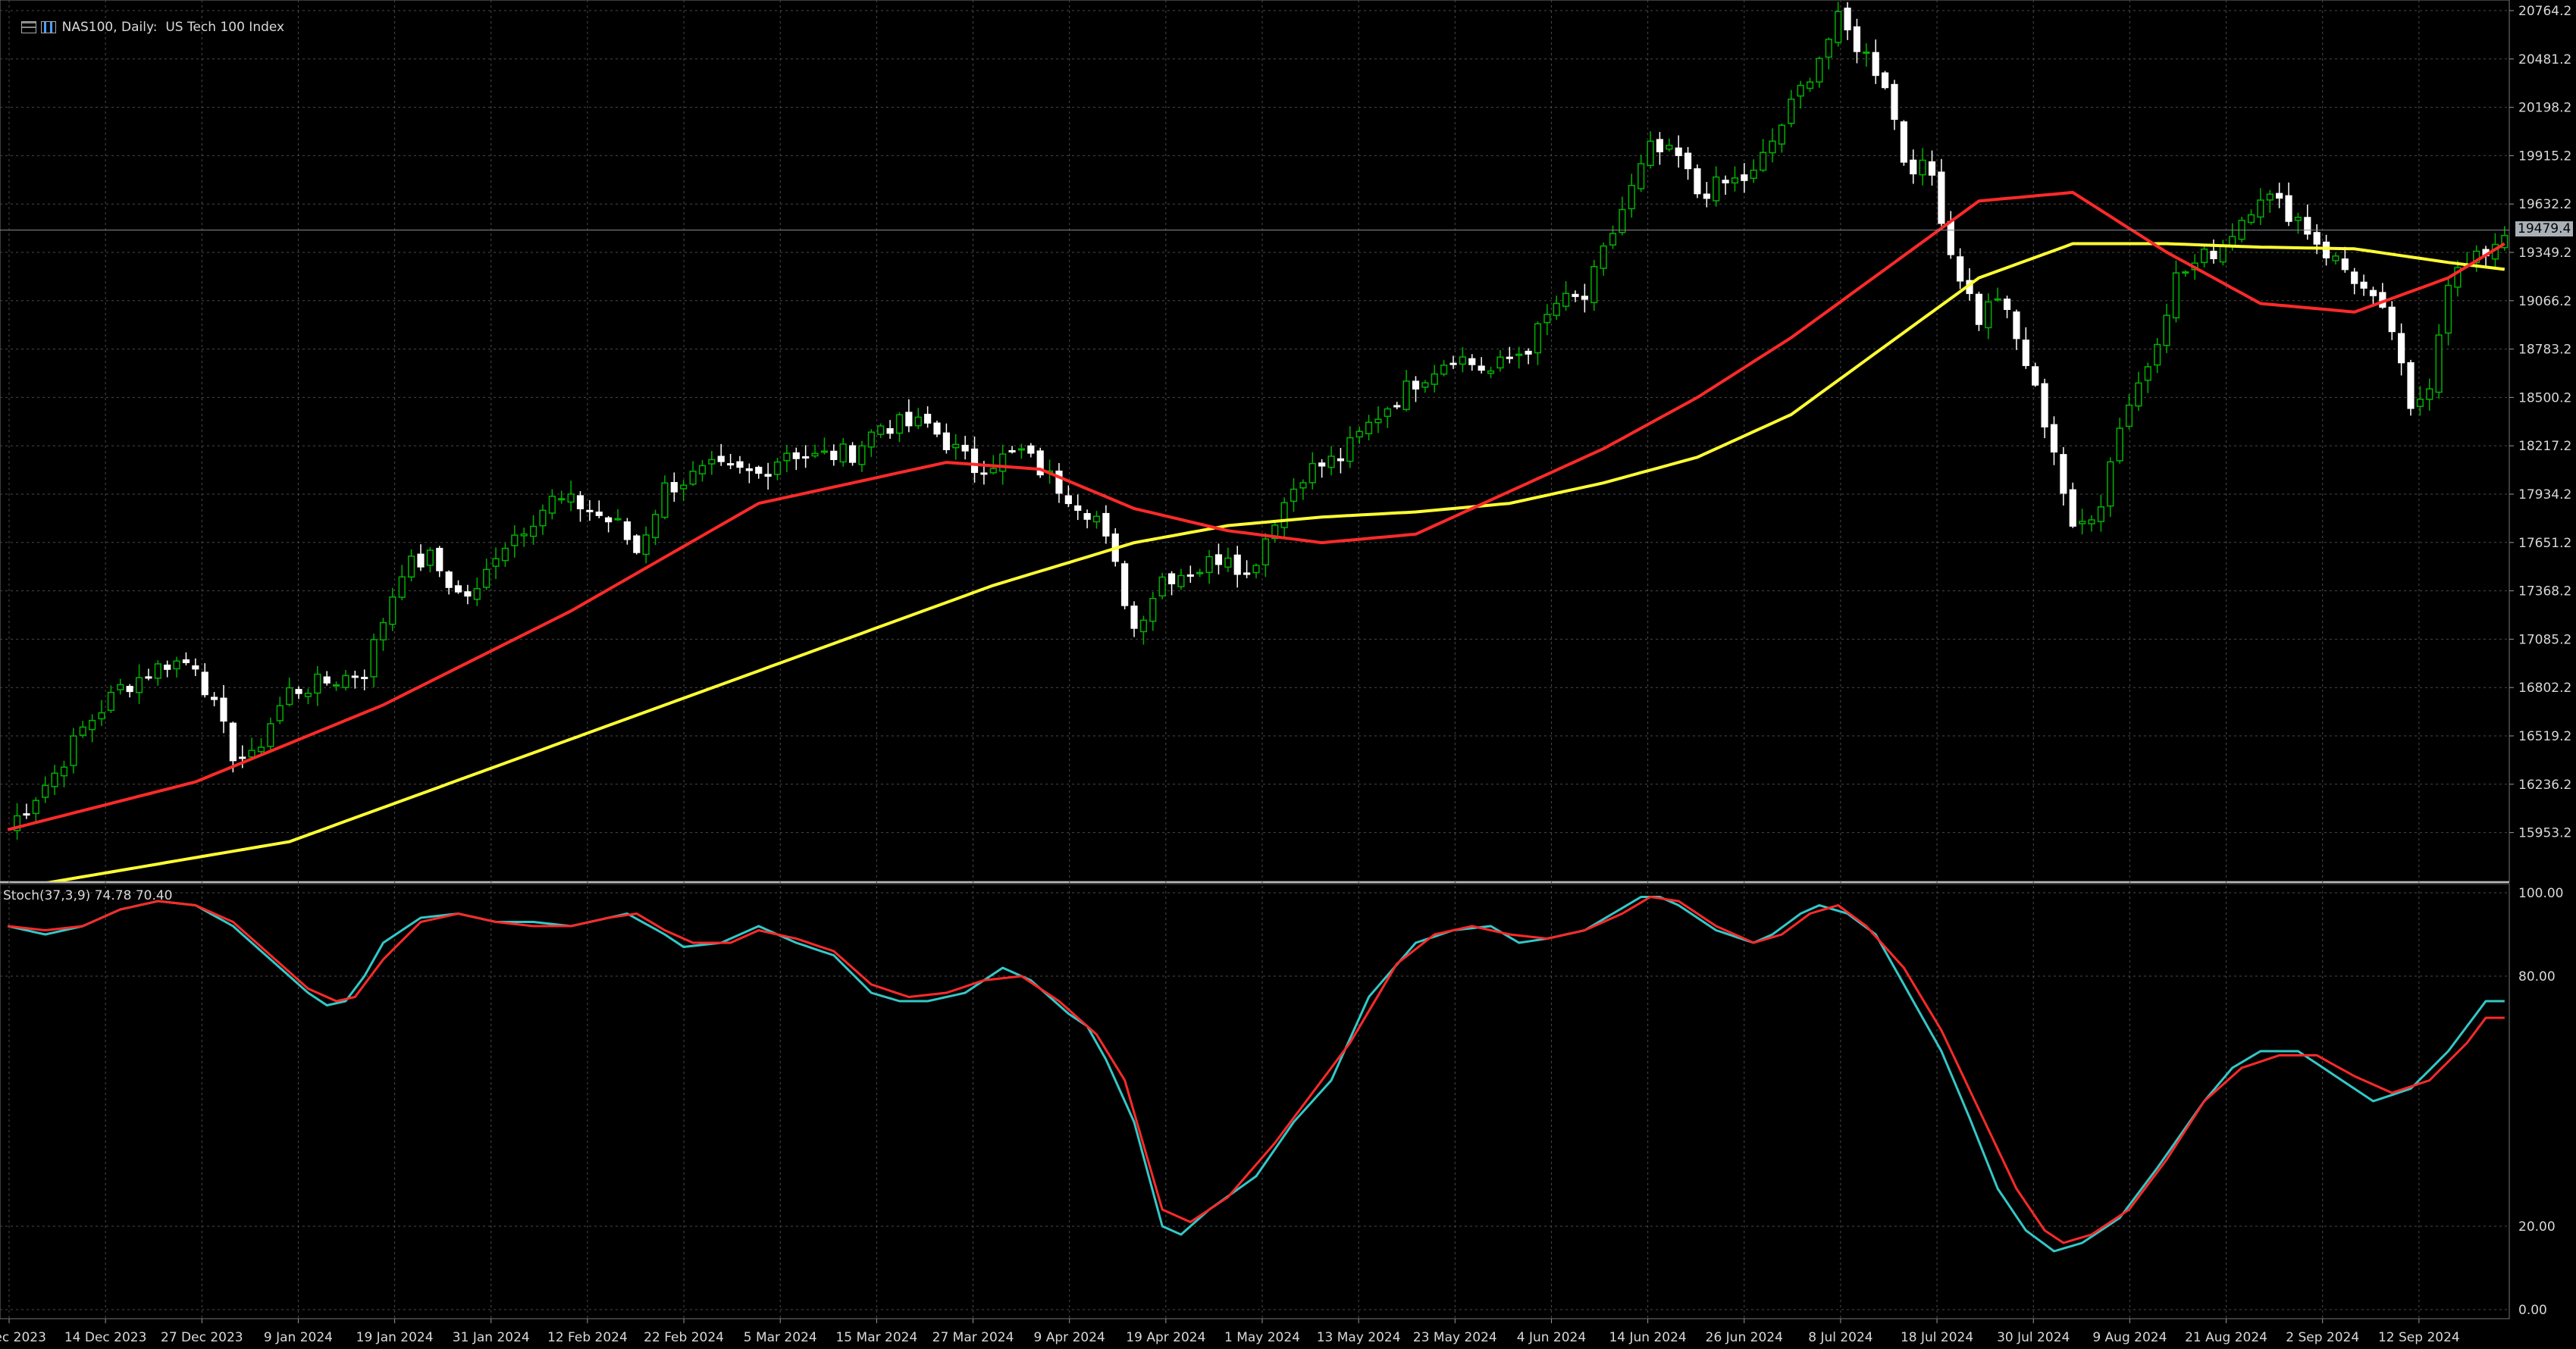 Image resolution: width=2576 pixels, height=1349 pixels. Describe the element at coordinates (2129, 1337) in the screenshot. I see `date-tick-label: 9 Aug 2024` at that location.